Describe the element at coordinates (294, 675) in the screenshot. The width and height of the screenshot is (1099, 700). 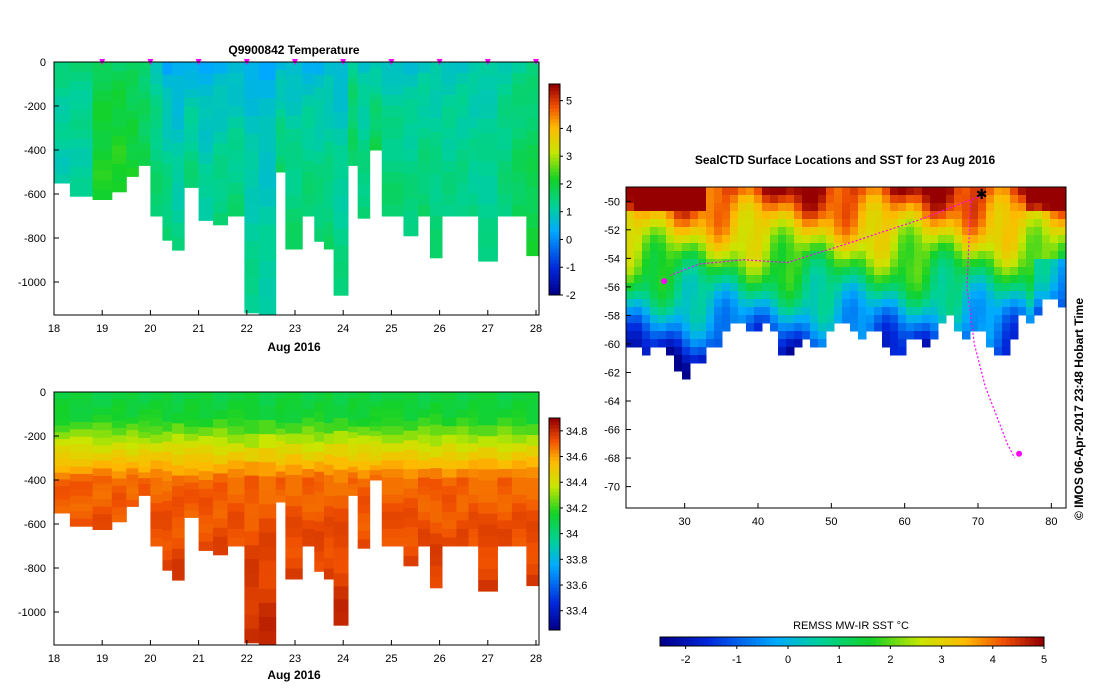
I see `salinity-x-label: Aug 2016` at that location.